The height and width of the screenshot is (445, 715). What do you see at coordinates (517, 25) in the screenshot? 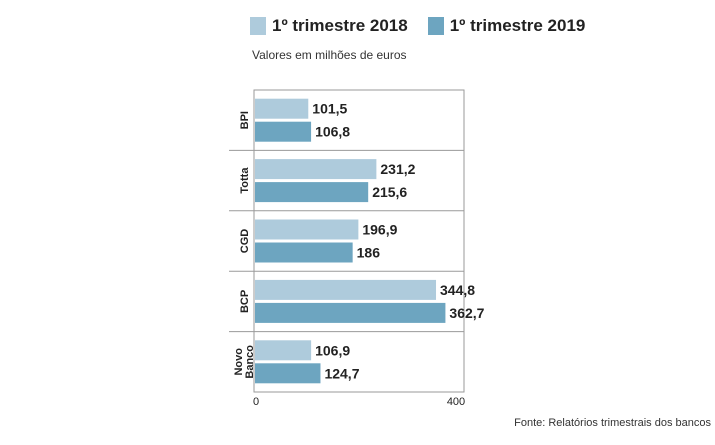
I see `legend-label-2019: 1º trimestre 2019` at bounding box center [517, 25].